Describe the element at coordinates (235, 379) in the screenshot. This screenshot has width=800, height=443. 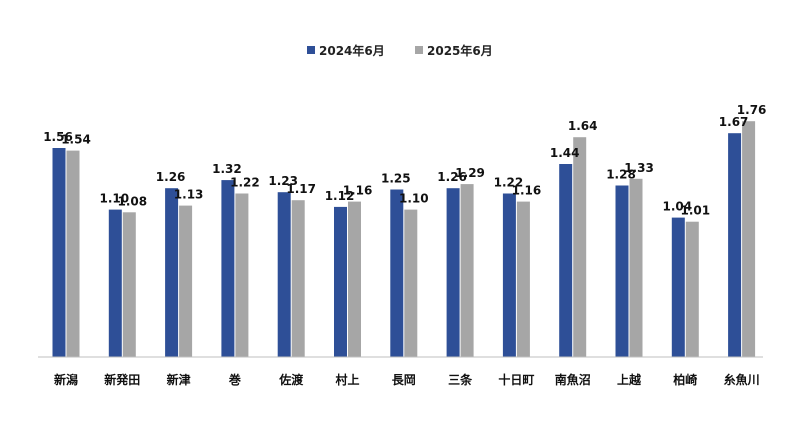
I see `category-label-巻: 巻` at that location.